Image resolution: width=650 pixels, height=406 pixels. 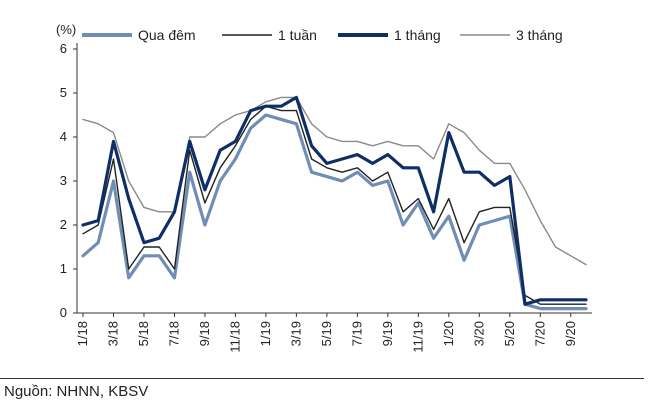 What do you see at coordinates (539, 333) in the screenshot?
I see `x-tick-label: 7/20` at bounding box center [539, 333].